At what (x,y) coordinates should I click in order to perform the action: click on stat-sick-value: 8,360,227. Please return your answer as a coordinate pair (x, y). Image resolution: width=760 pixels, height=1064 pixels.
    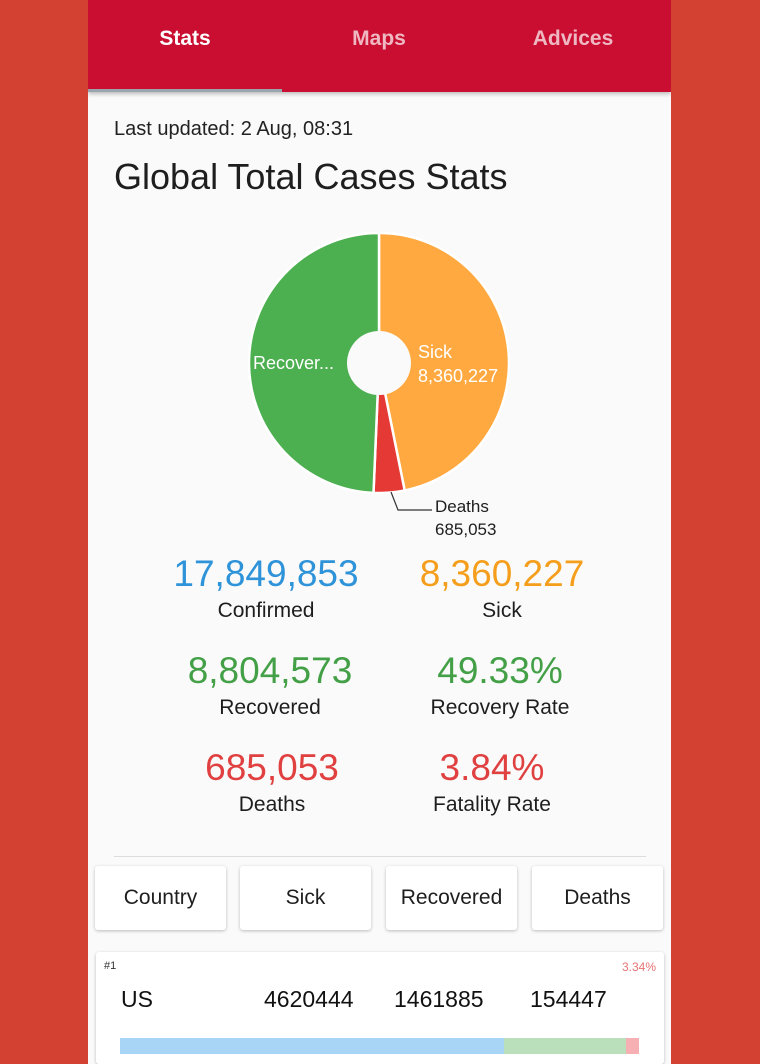
    Looking at the image, I should click on (502, 573).